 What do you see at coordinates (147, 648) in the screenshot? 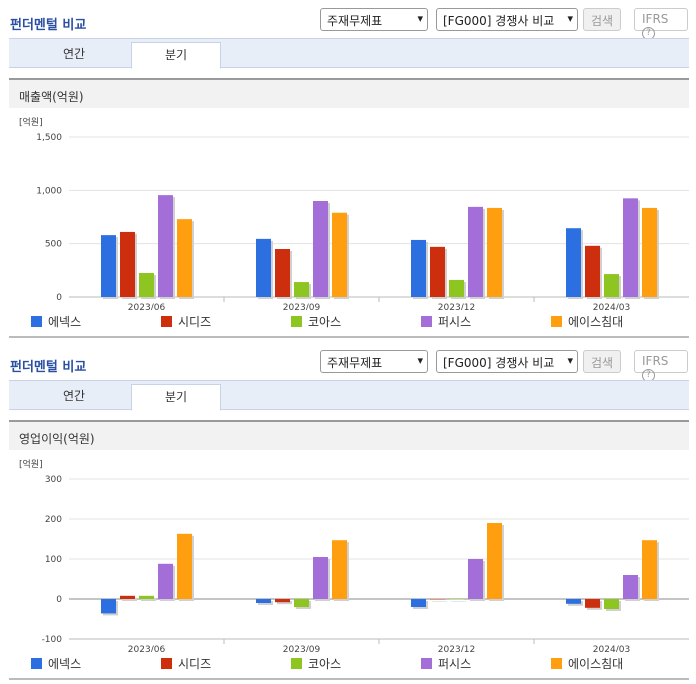
I see `x-tick-label: 2023/06` at bounding box center [147, 648].